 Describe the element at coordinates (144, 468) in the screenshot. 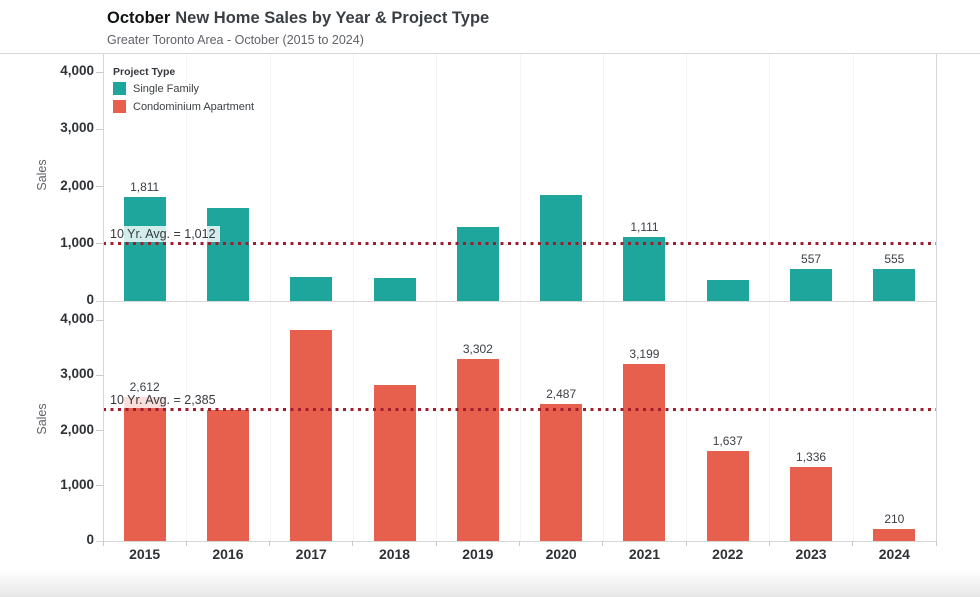

I see `bar-2015-condominium-apartment` at that location.